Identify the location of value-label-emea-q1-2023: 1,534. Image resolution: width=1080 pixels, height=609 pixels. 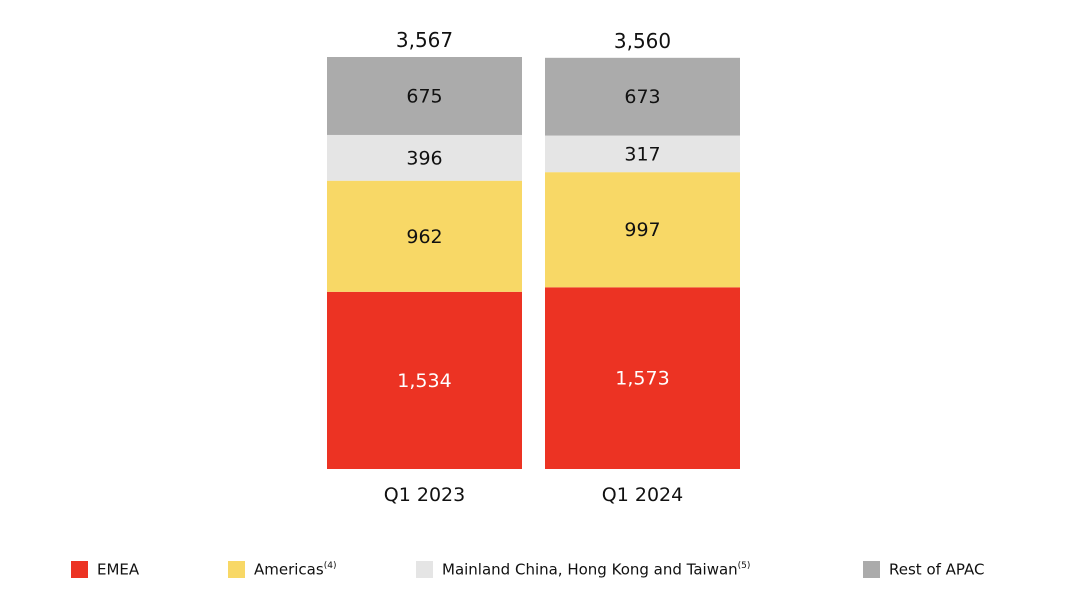
(424, 381).